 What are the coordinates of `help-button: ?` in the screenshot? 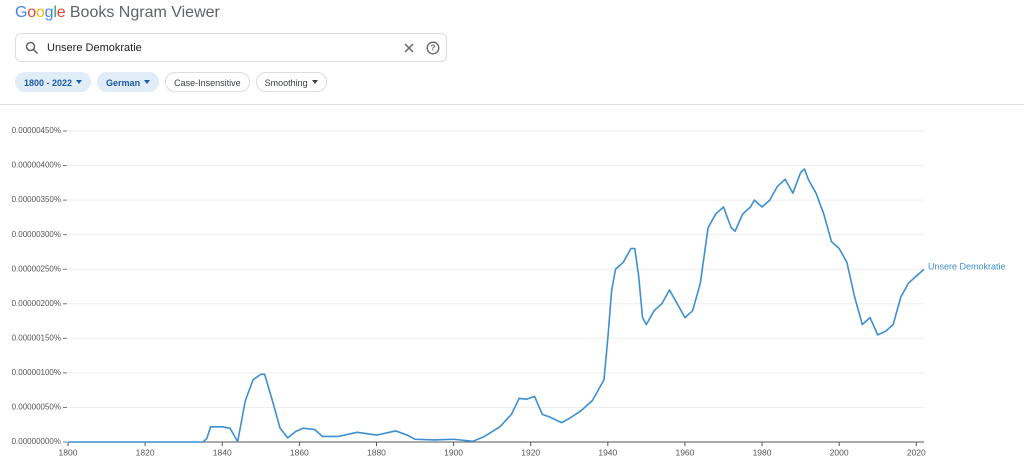 It's located at (433, 48).